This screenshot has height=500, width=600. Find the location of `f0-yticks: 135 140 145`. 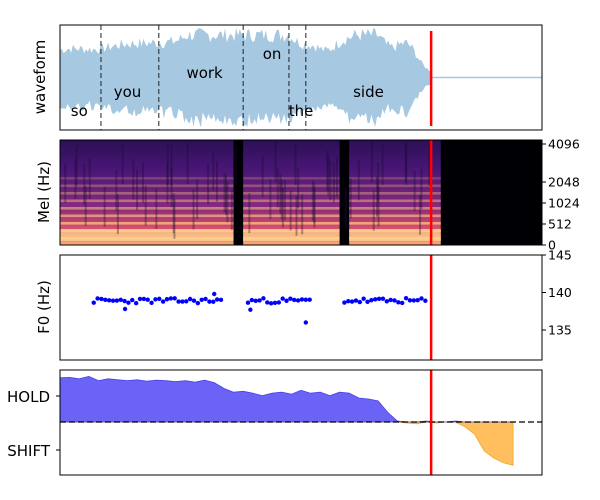

f0-yticks: 135 140 145 is located at coordinates (557, 293).